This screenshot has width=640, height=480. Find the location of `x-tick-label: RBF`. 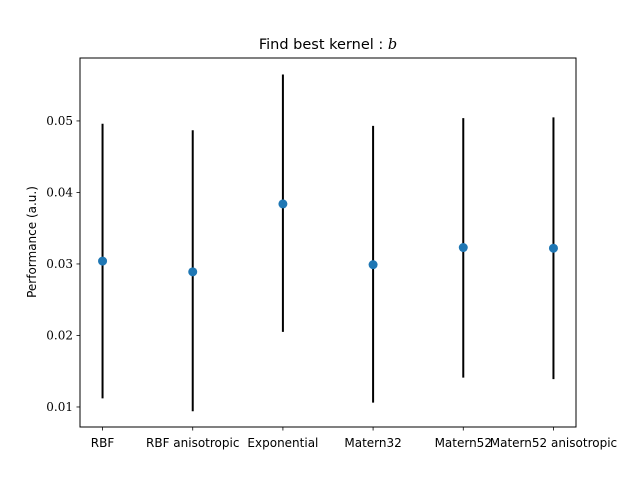

x-tick-label: RBF is located at coordinates (103, 443).